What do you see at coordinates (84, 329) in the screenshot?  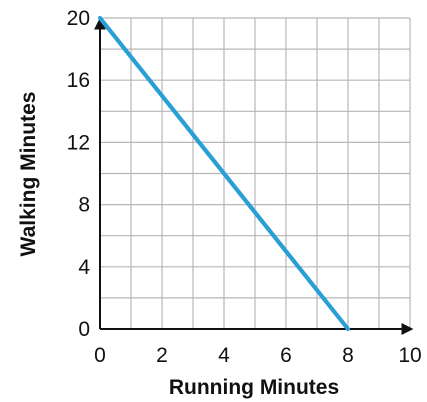 I see `y-tick-label: 0` at bounding box center [84, 329].